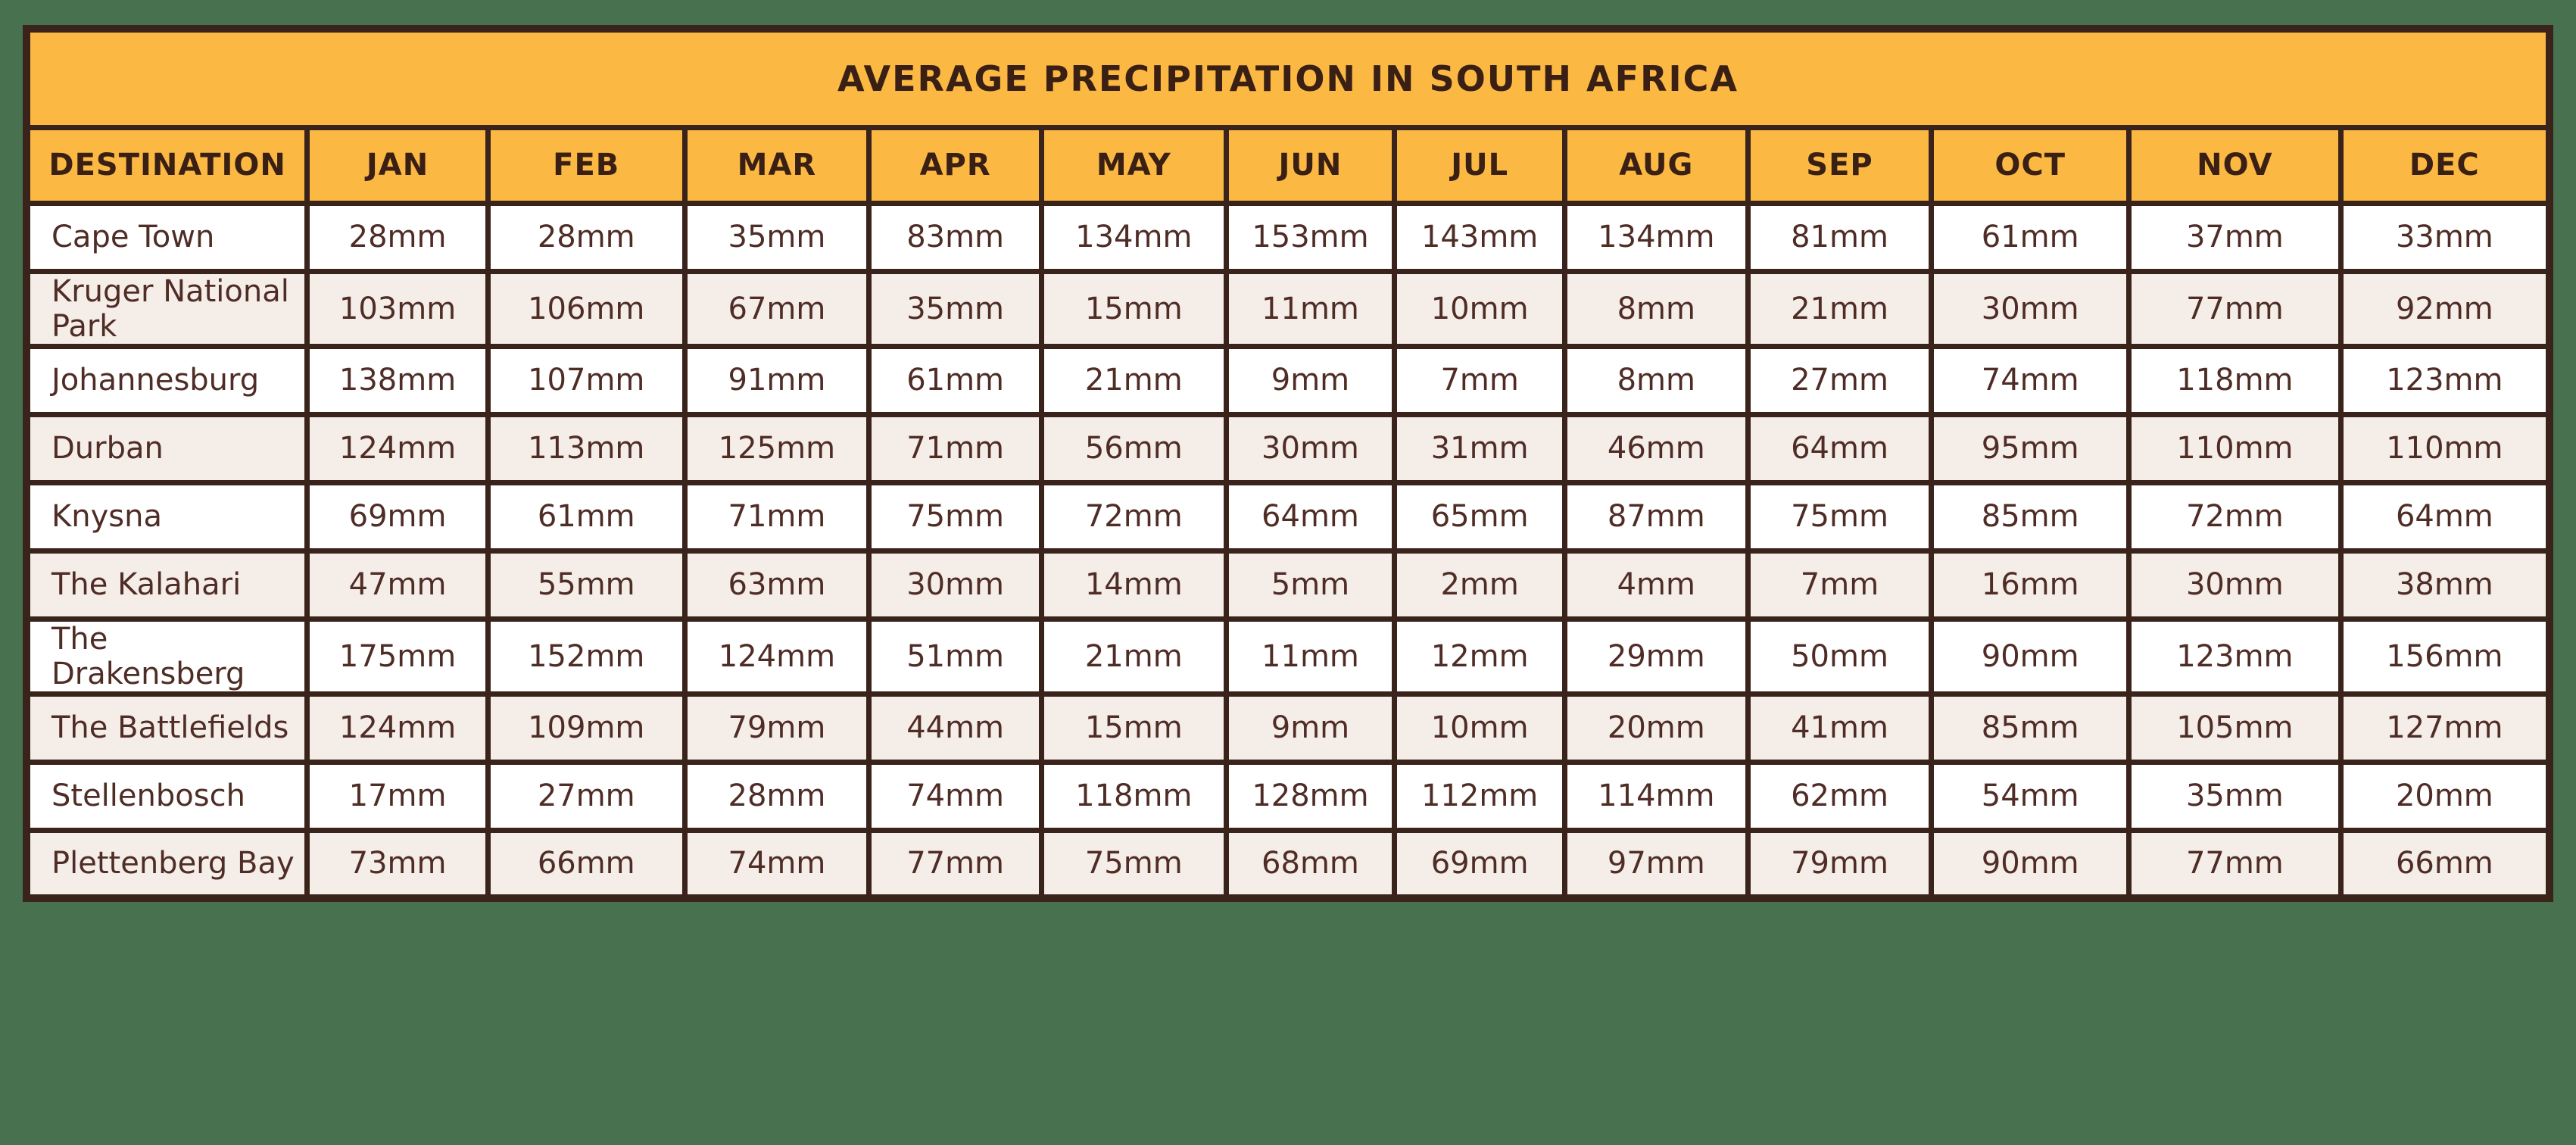 The height and width of the screenshot is (1145, 2576). What do you see at coordinates (2235, 237) in the screenshot?
I see `value-cell: 37mm` at bounding box center [2235, 237].